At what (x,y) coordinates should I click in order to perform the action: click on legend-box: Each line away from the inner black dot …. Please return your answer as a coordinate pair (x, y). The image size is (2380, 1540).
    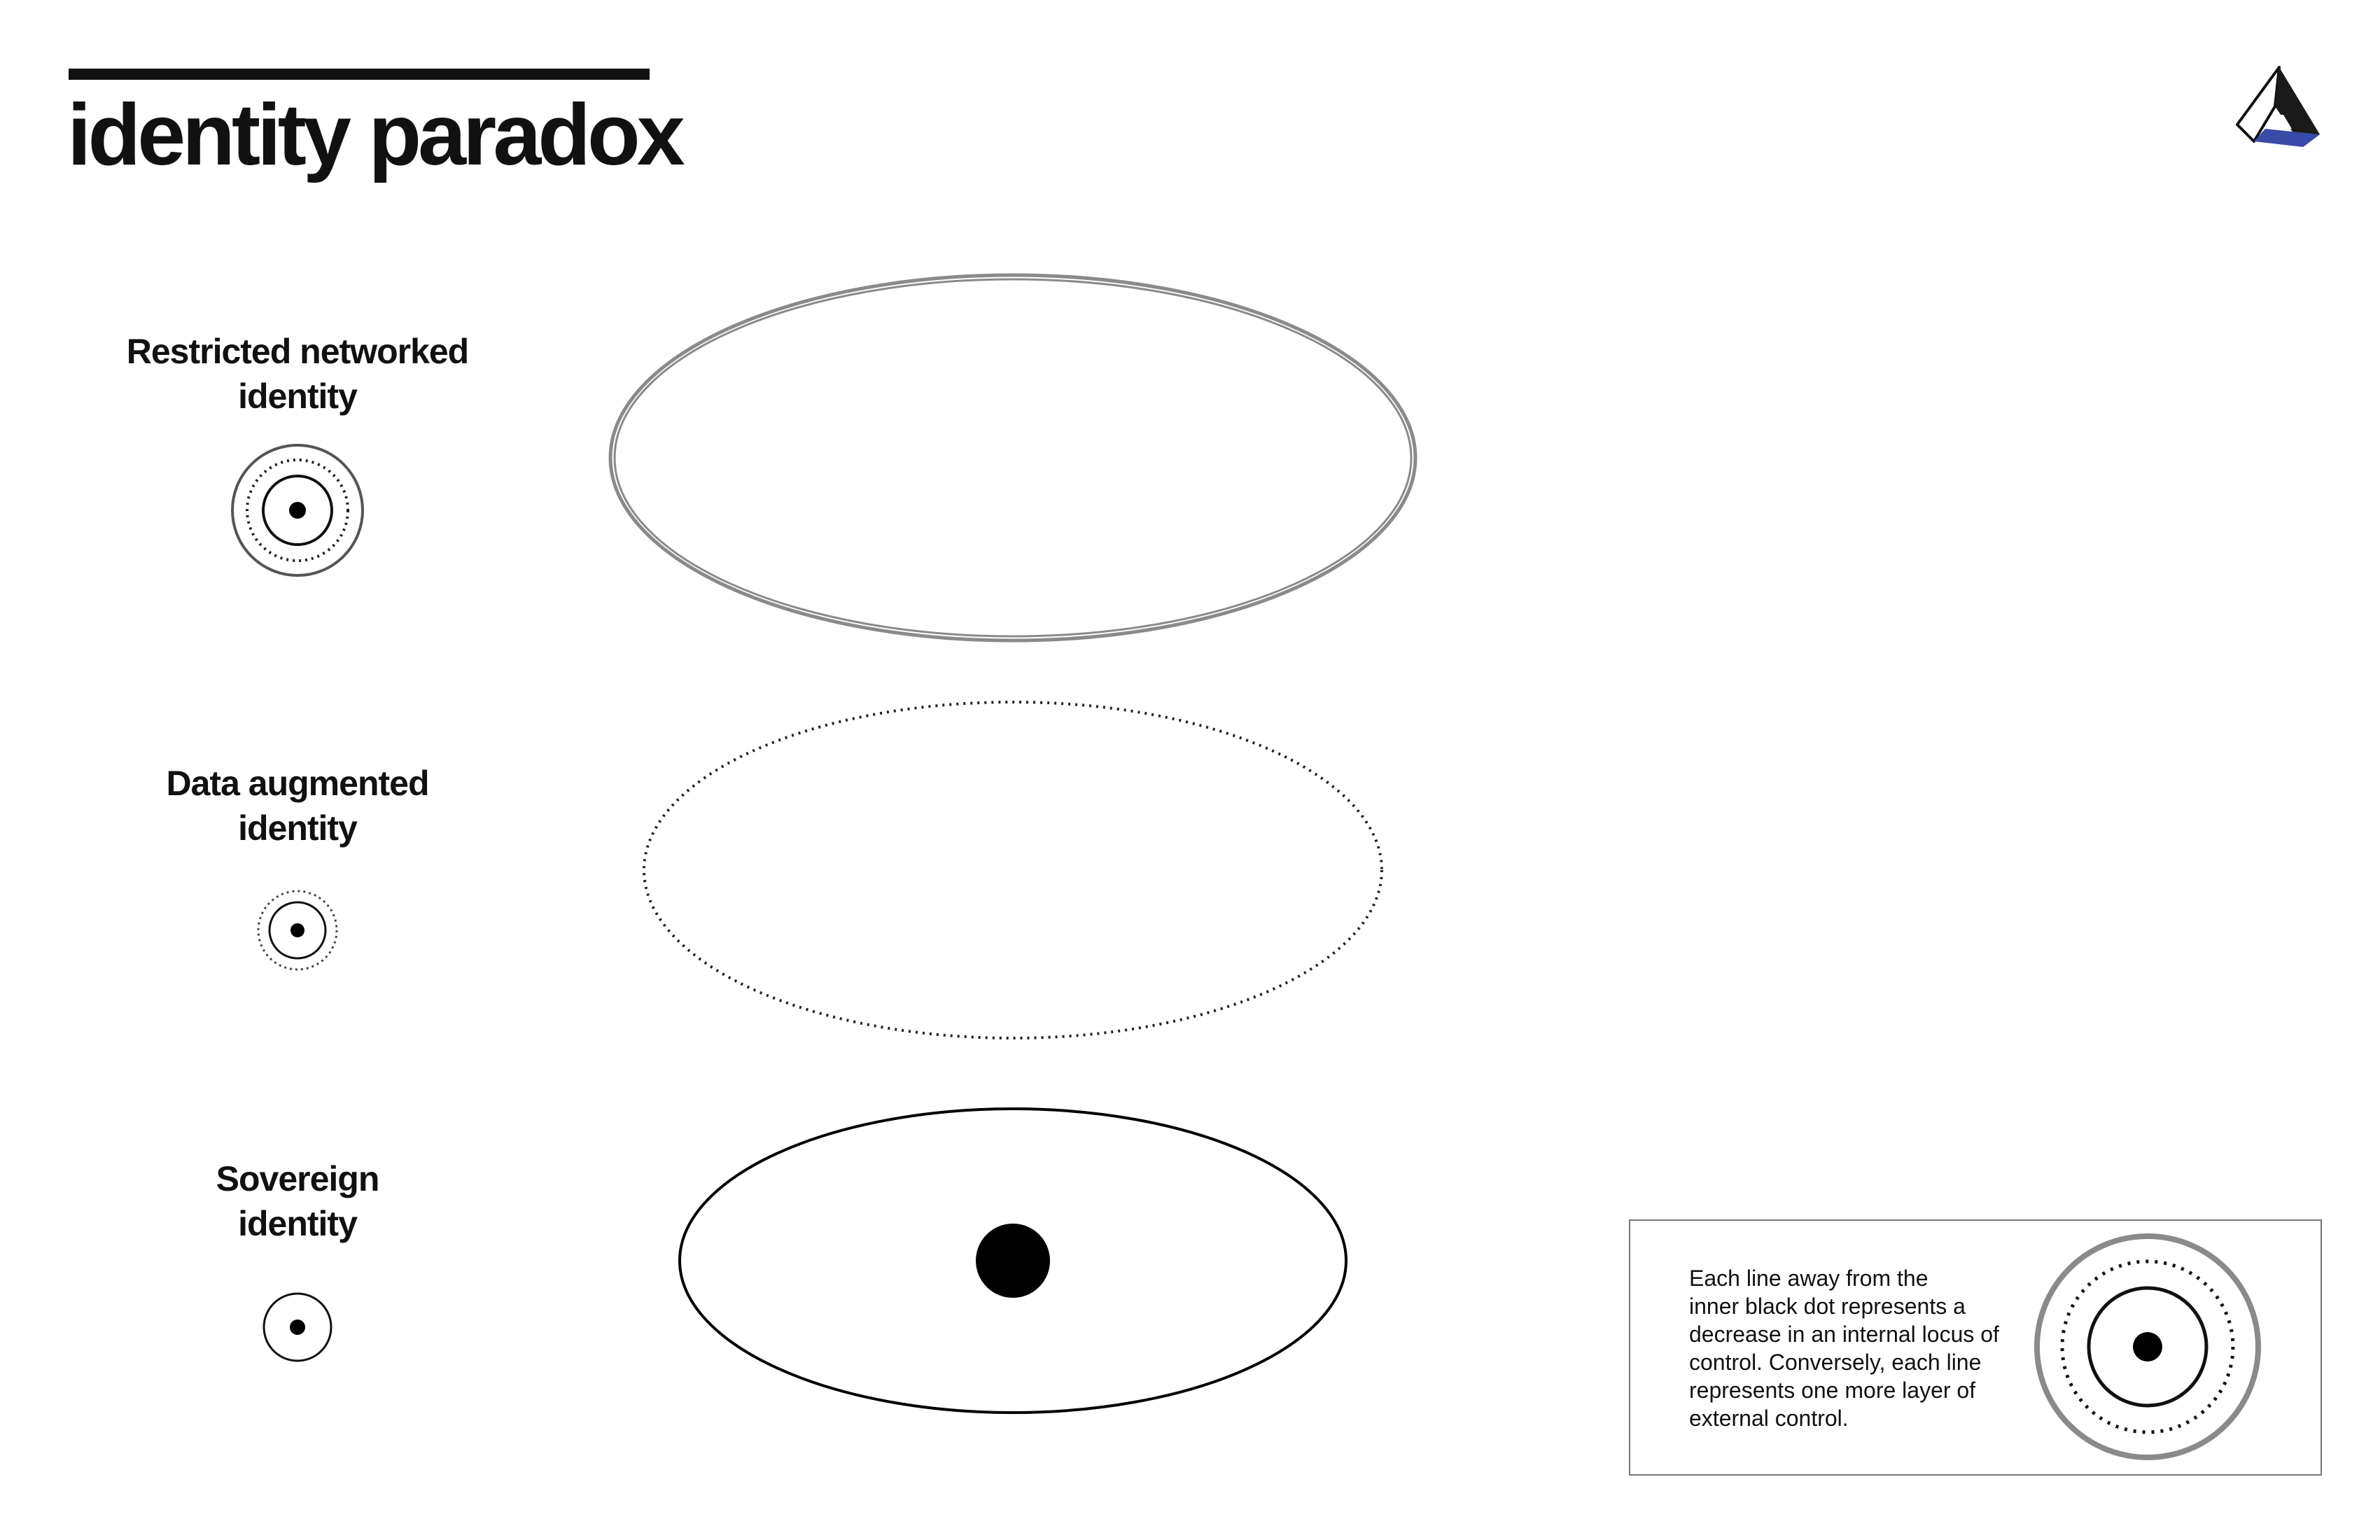
    Looking at the image, I should click on (1975, 1347).